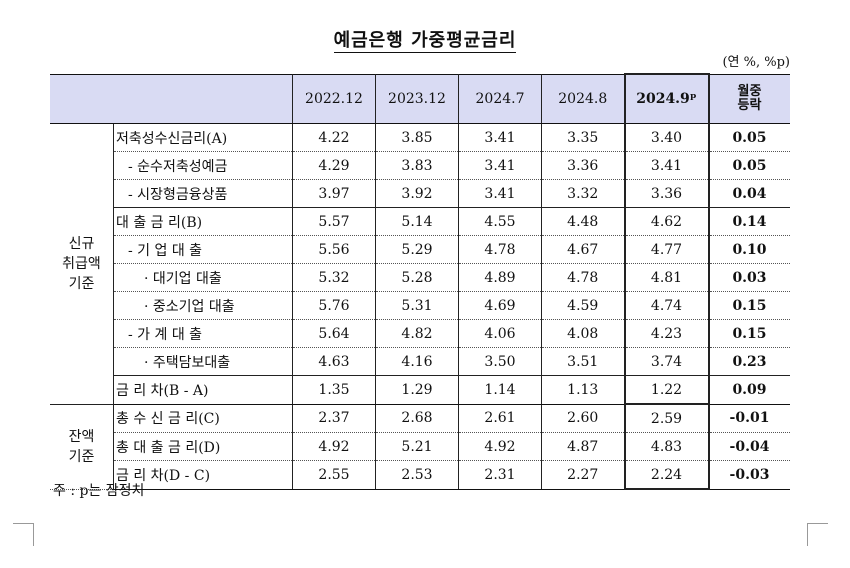 The width and height of the screenshot is (850, 568). Describe the element at coordinates (334, 305) in the screenshot. I see `rate-cell: 5.76` at that location.